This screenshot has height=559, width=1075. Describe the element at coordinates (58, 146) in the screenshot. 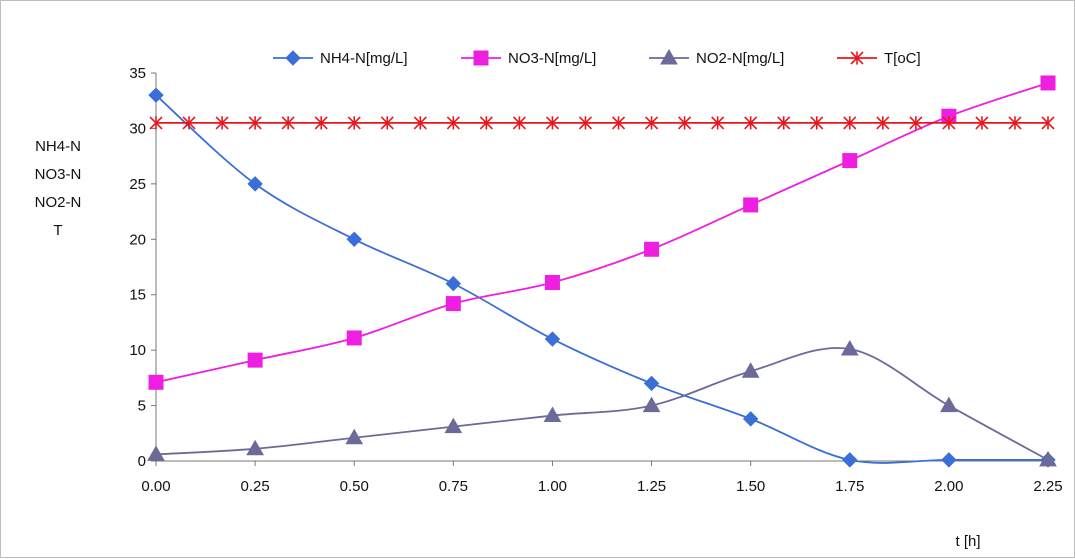

I see `y-axis-label-line: NH4-N` at that location.